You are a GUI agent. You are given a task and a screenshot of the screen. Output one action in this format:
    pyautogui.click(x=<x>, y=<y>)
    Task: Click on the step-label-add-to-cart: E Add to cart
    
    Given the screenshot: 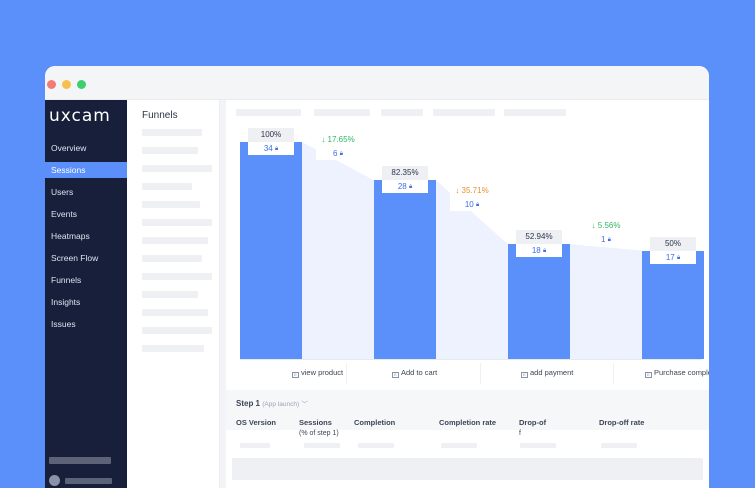 What is the action you would take?
    pyautogui.click(x=414, y=373)
    